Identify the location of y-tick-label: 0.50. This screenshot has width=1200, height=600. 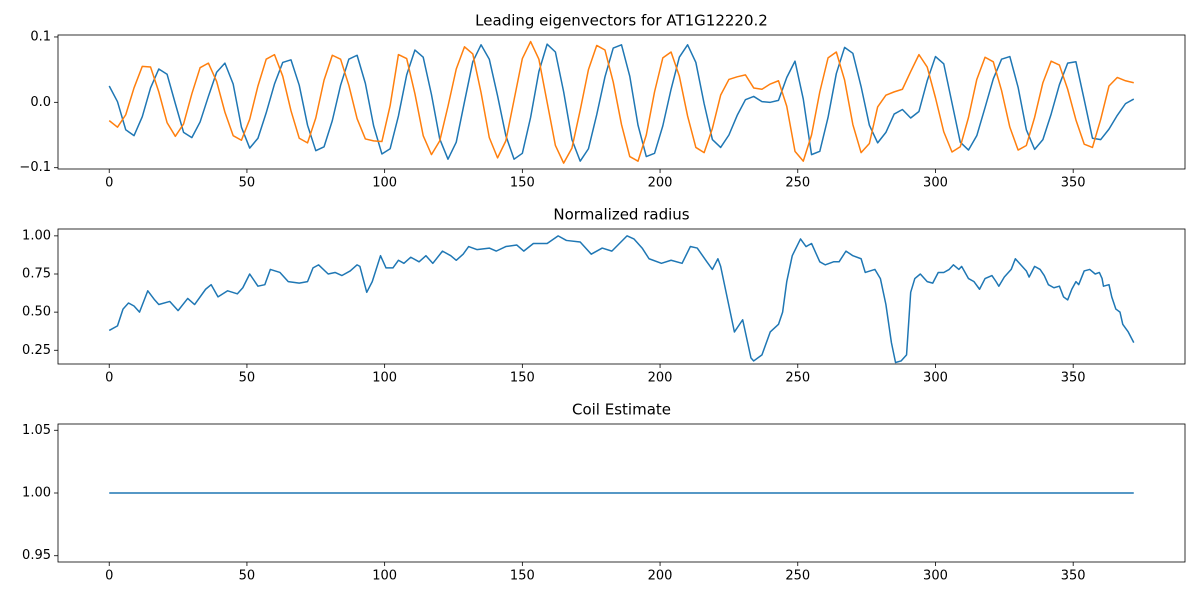
(36, 312).